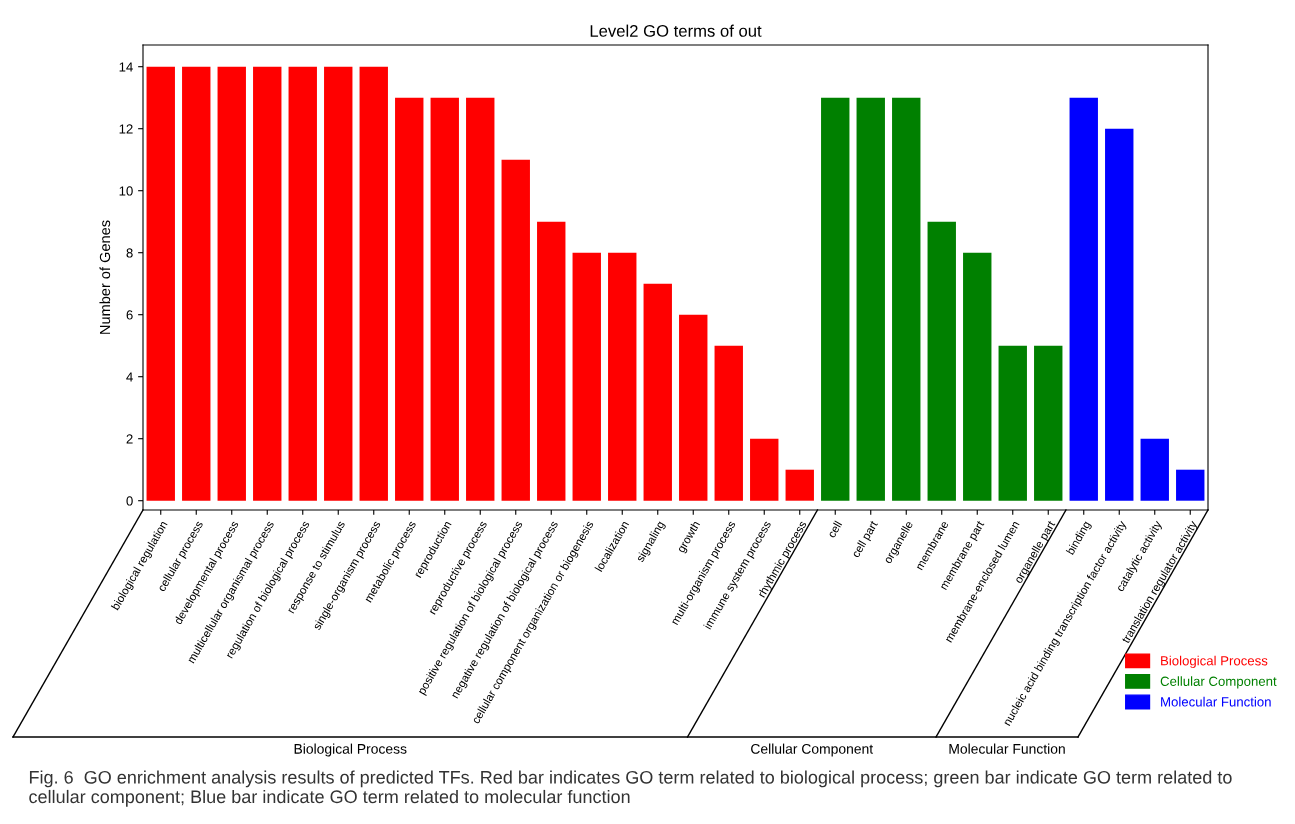 The width and height of the screenshot is (1295, 824). I want to click on y-tick-label: 2, so click(129, 439).